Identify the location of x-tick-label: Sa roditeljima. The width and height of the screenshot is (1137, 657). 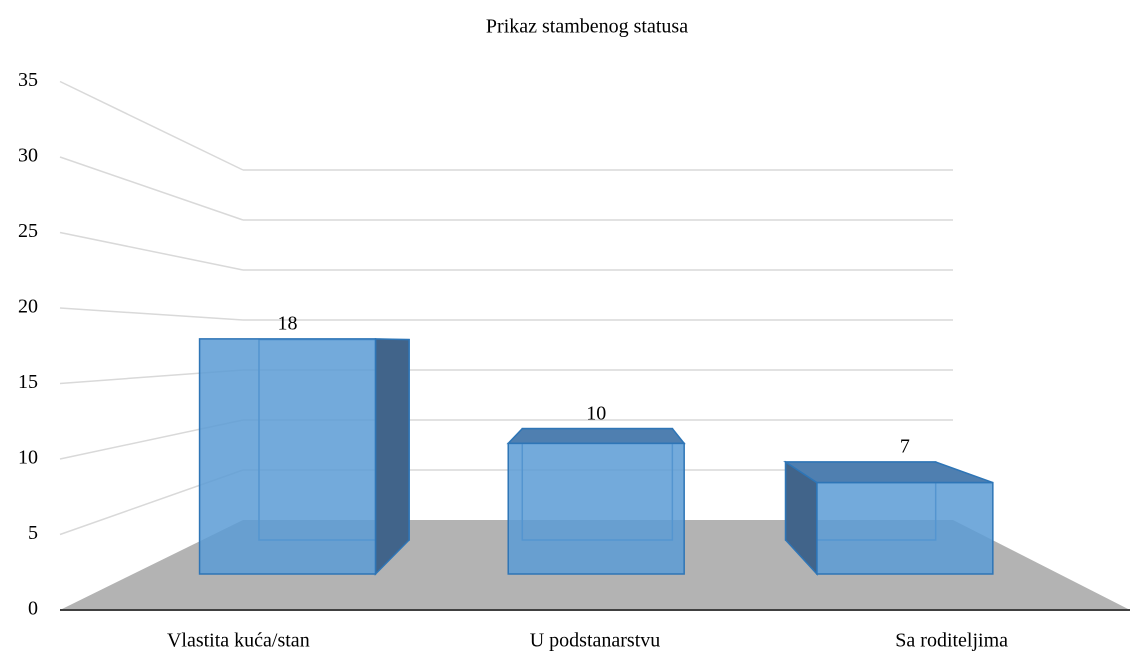
(951, 641).